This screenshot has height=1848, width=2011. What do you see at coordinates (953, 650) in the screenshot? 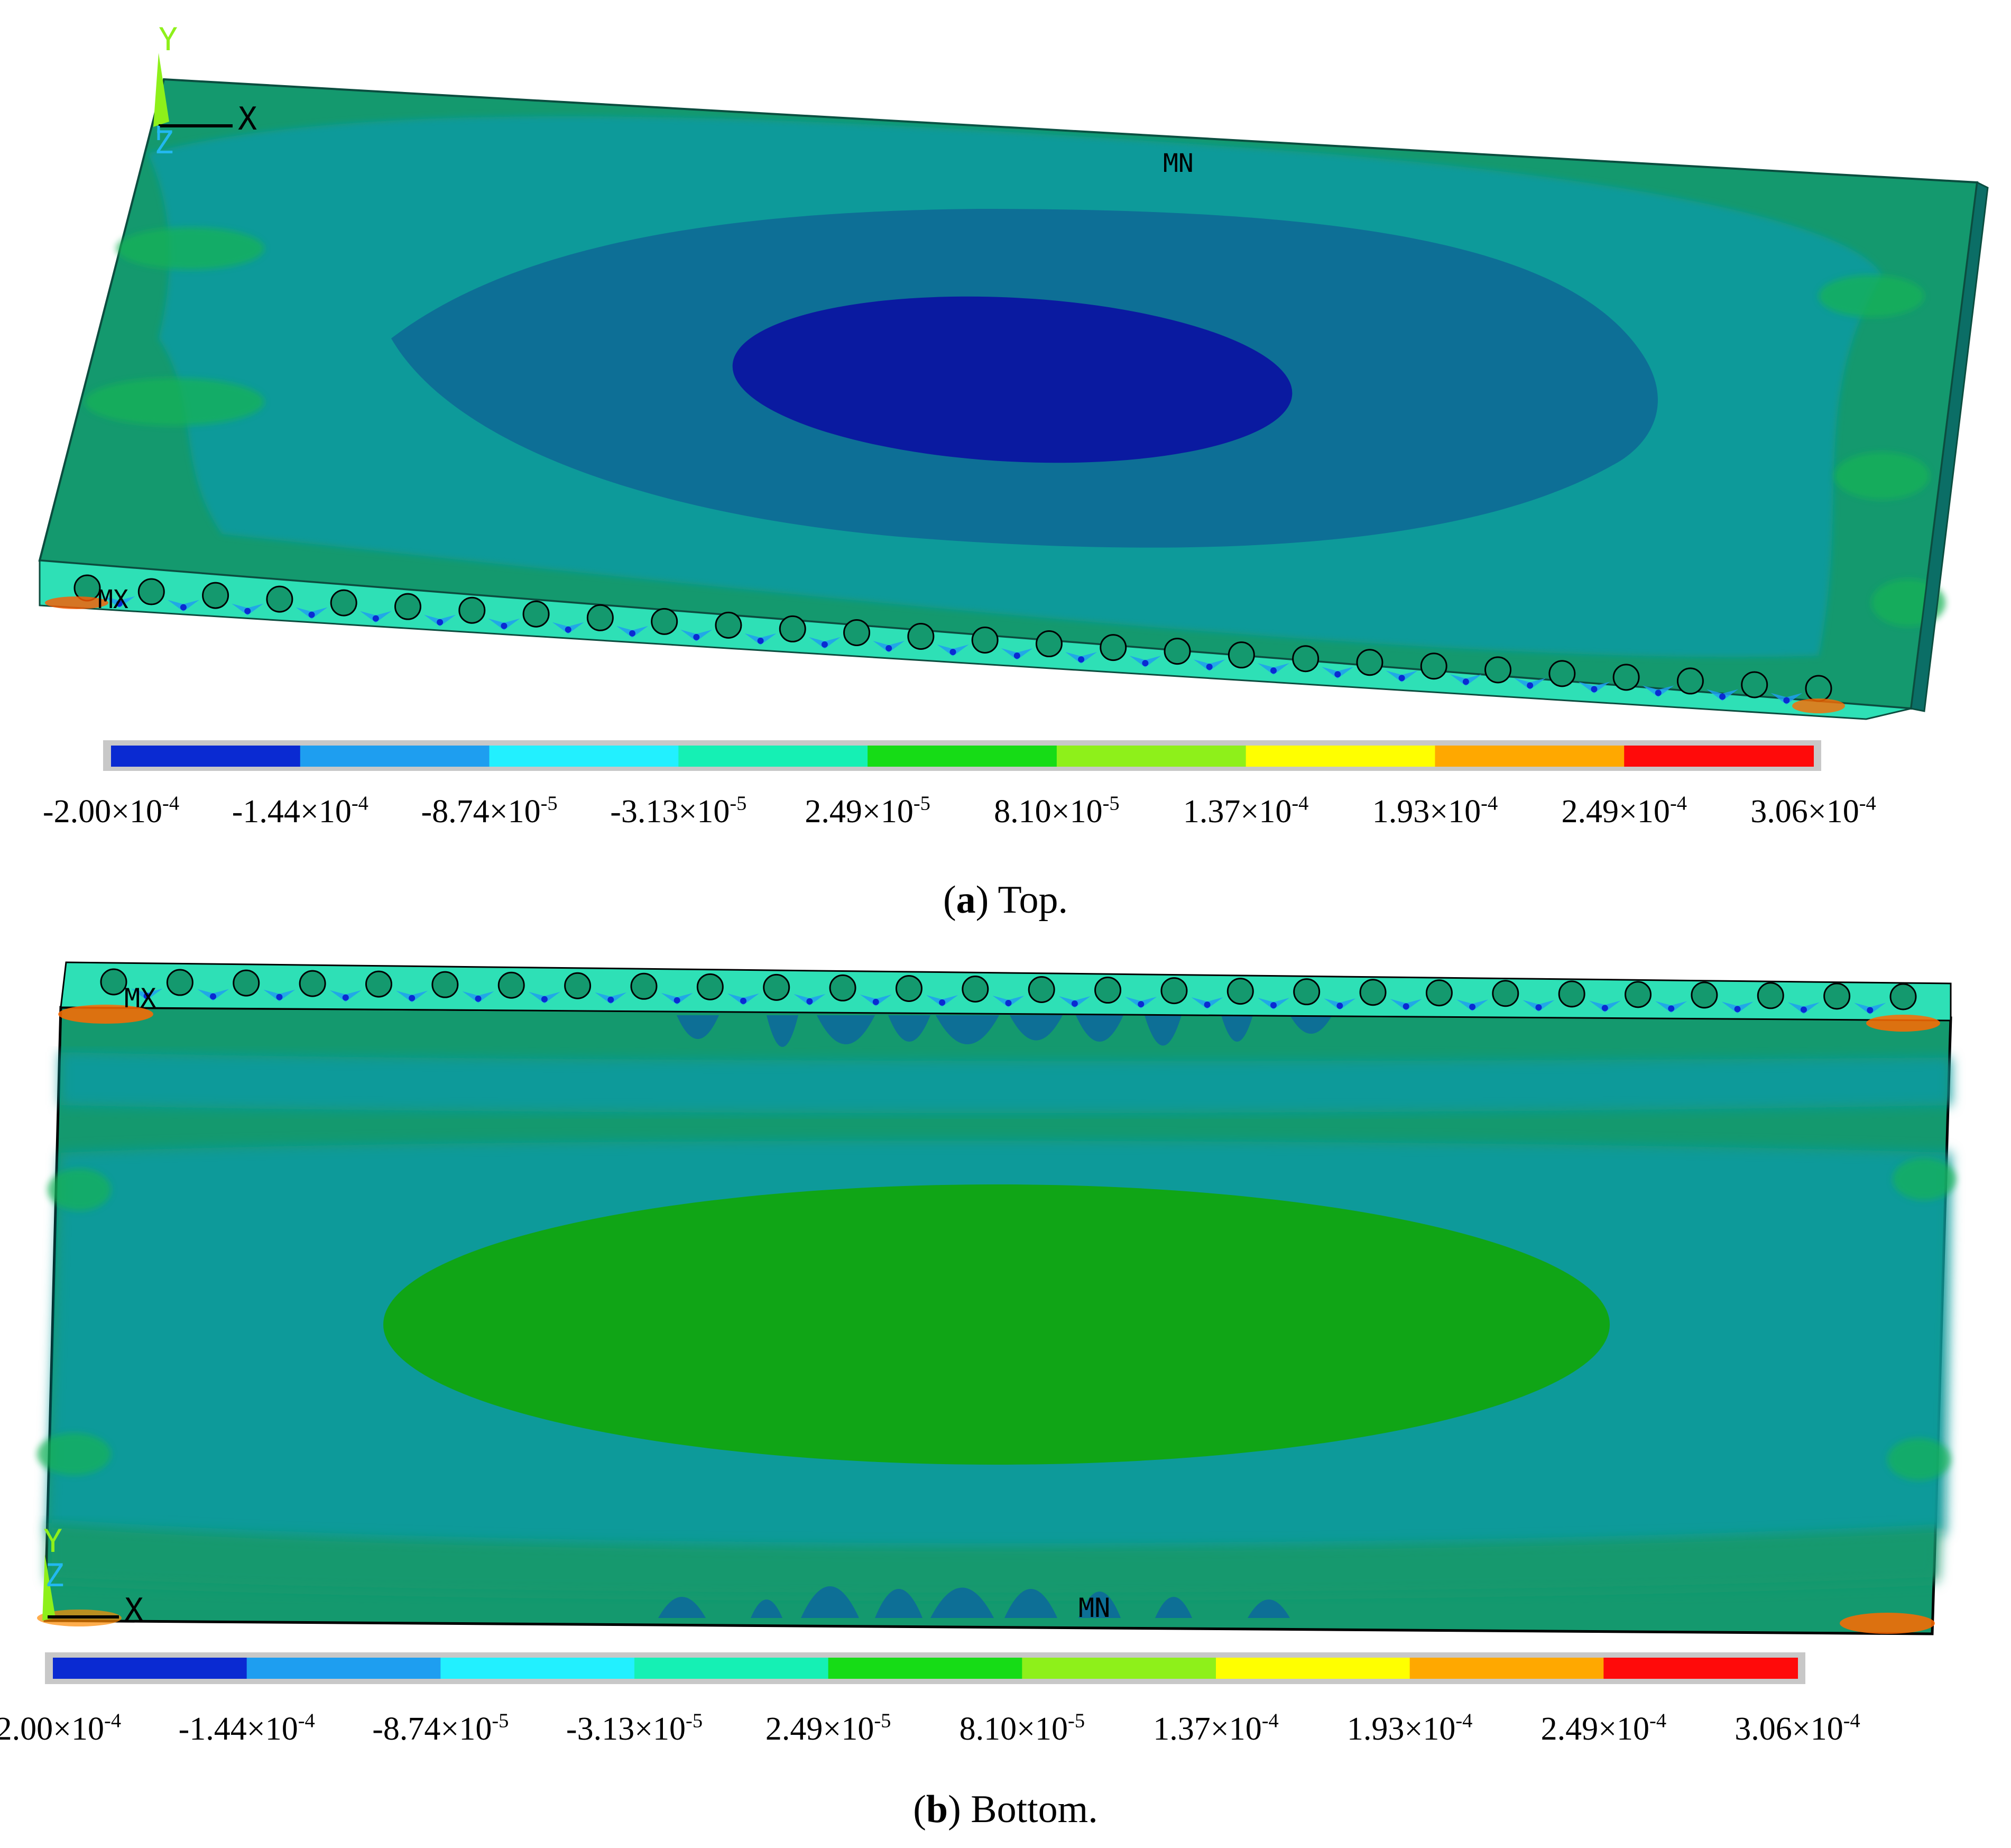
I see `panel-a-side-blue-spots` at bounding box center [953, 650].